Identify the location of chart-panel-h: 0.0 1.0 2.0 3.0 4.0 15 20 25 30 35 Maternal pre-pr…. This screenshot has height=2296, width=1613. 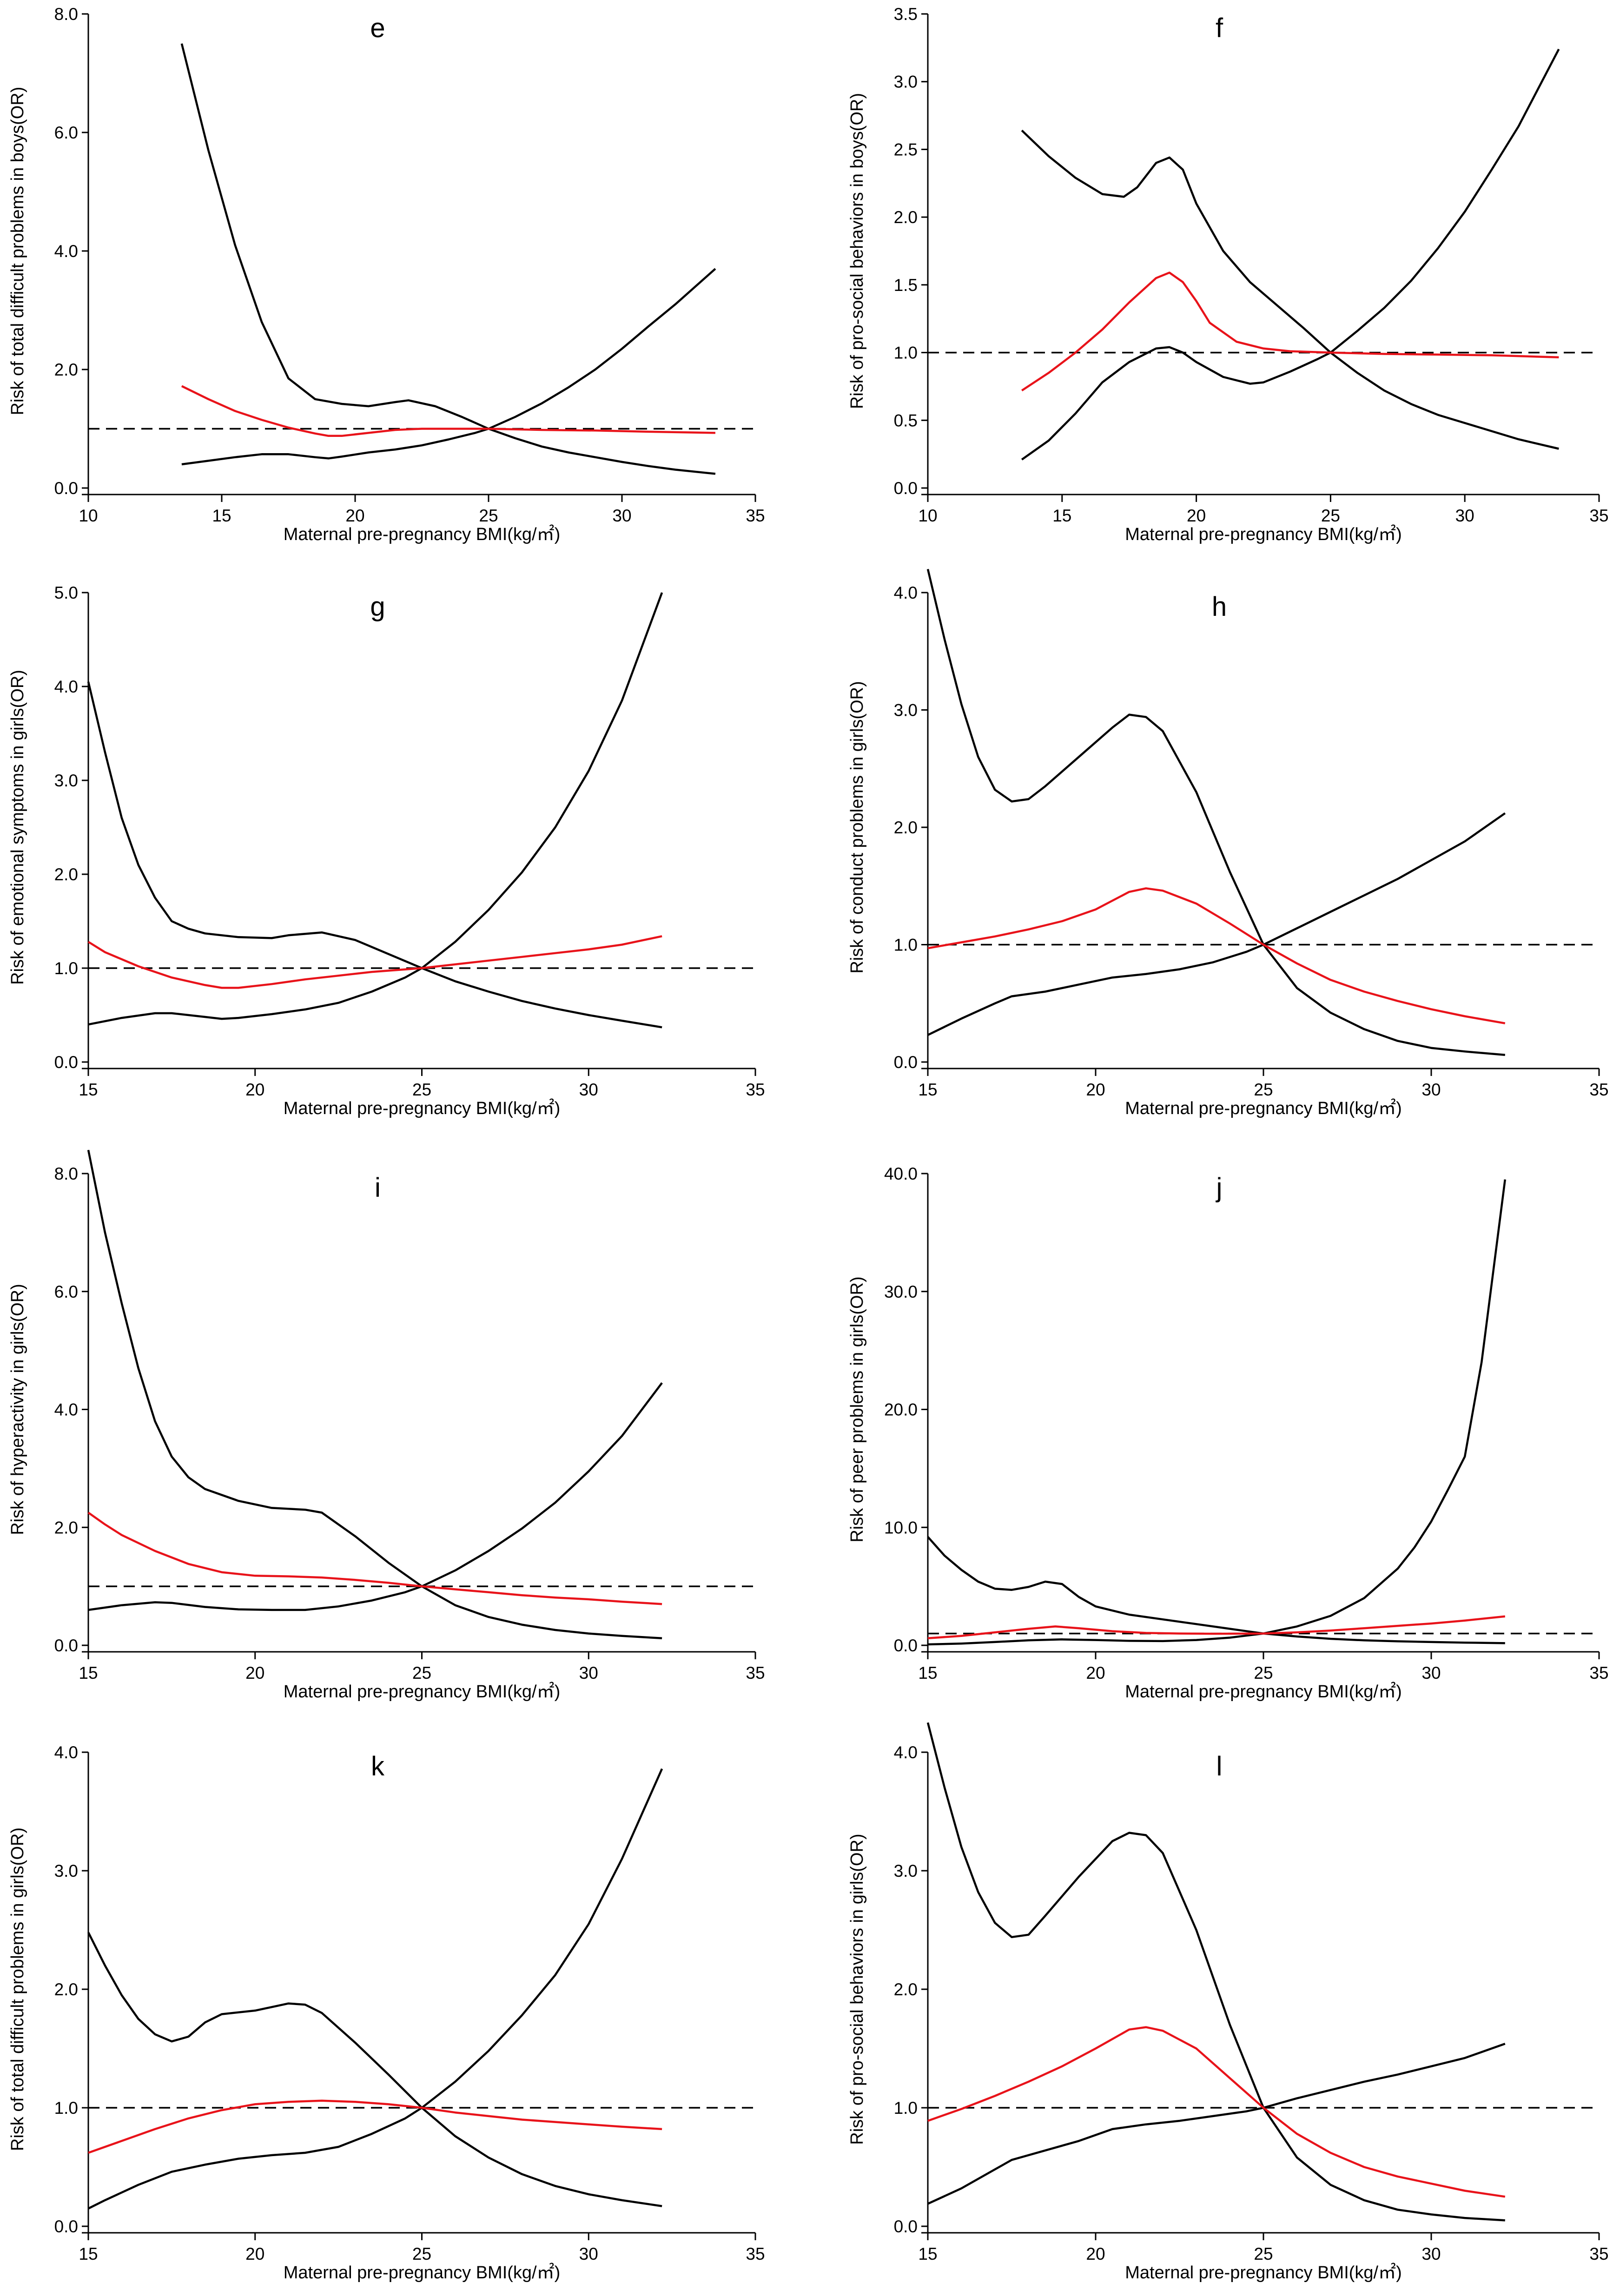
(1228, 843).